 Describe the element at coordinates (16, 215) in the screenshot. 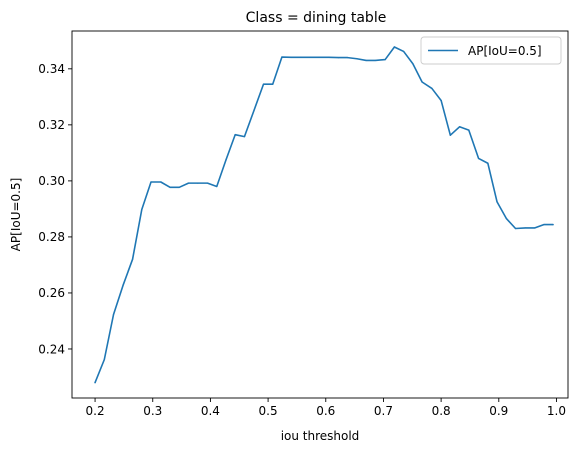

I see `y-axis-label: AP[IoU=0.5]` at that location.